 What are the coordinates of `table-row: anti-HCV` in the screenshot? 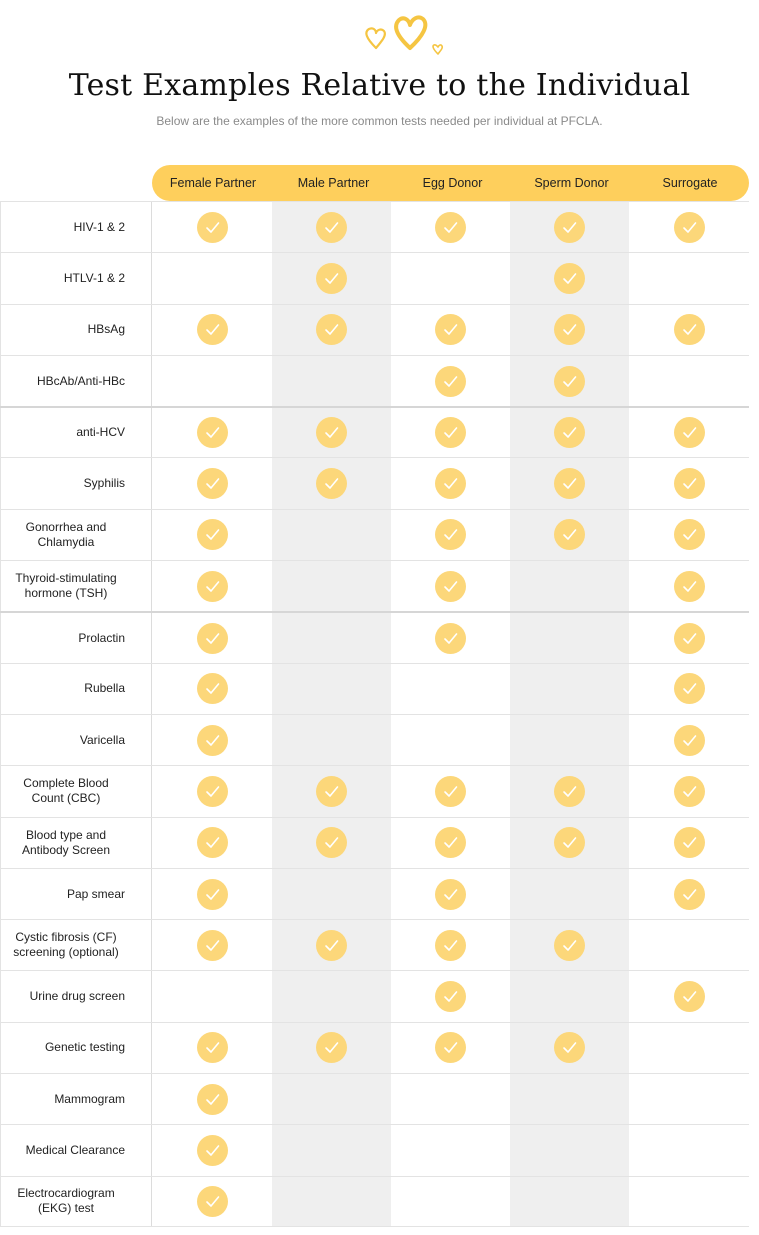 It's located at (374, 432).